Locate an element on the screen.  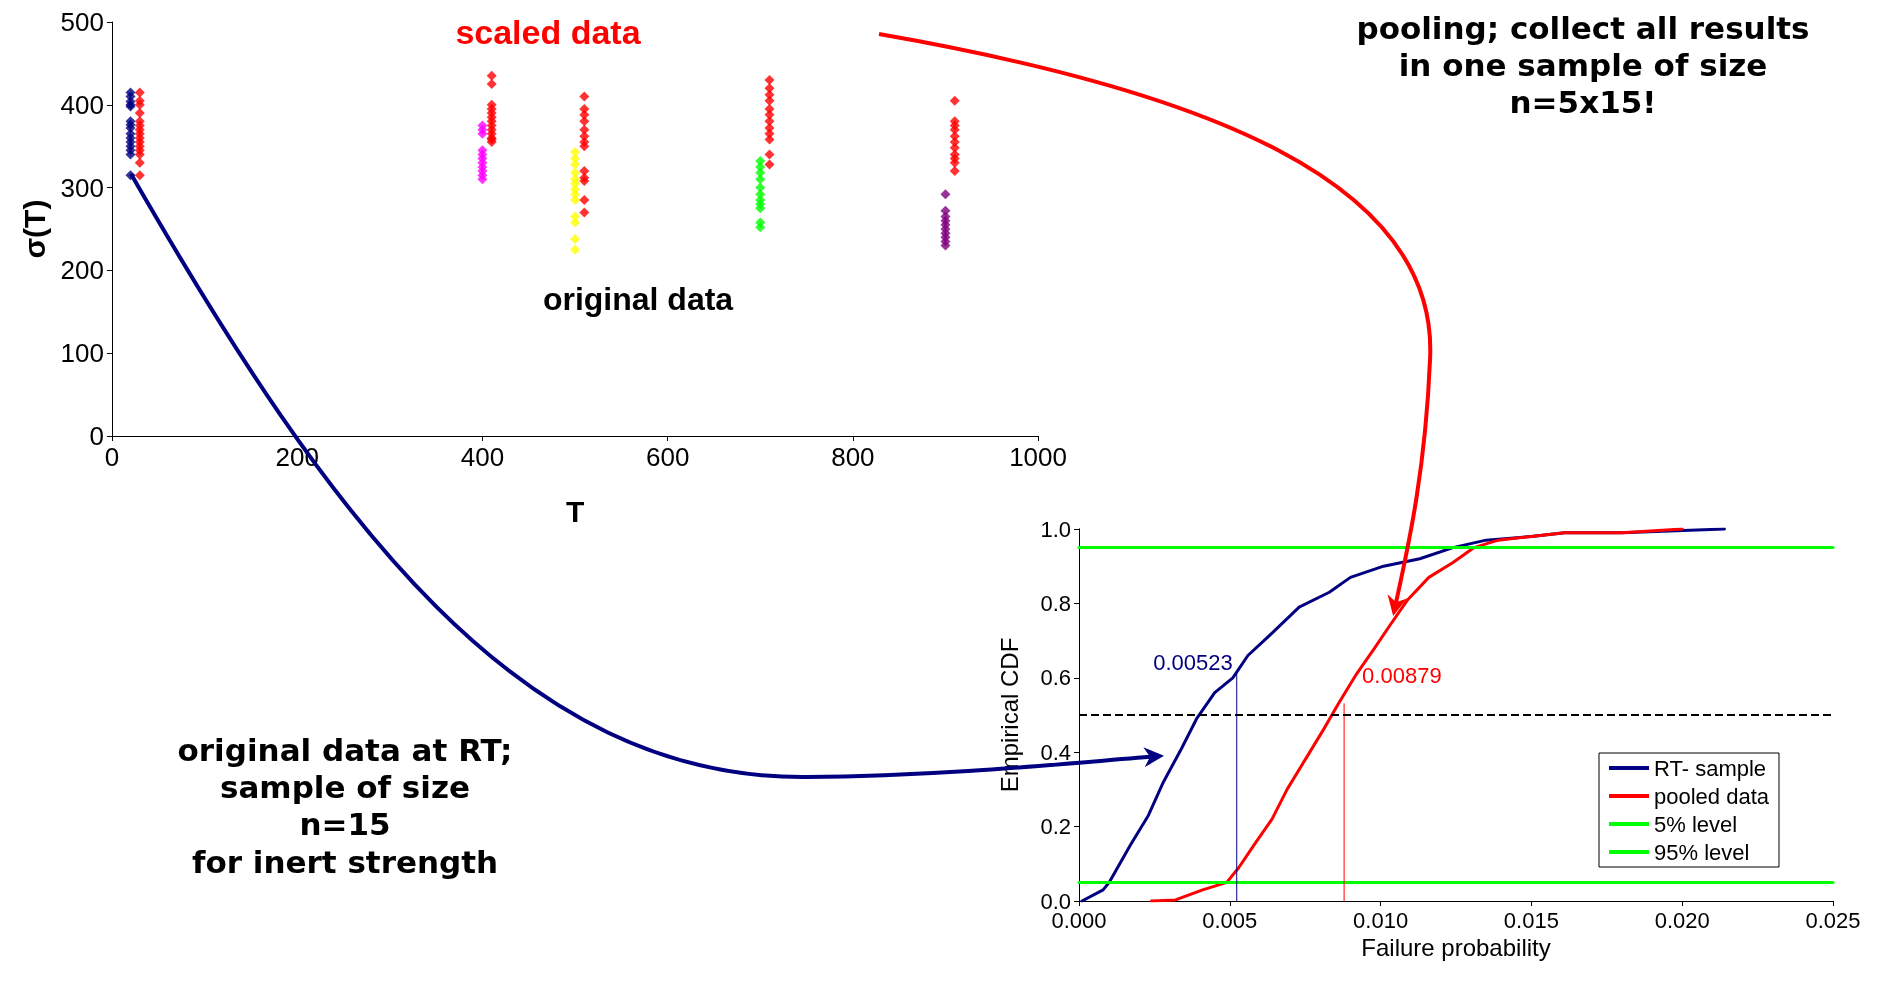
x-tick-label: 0.005 is located at coordinates (1230, 920).